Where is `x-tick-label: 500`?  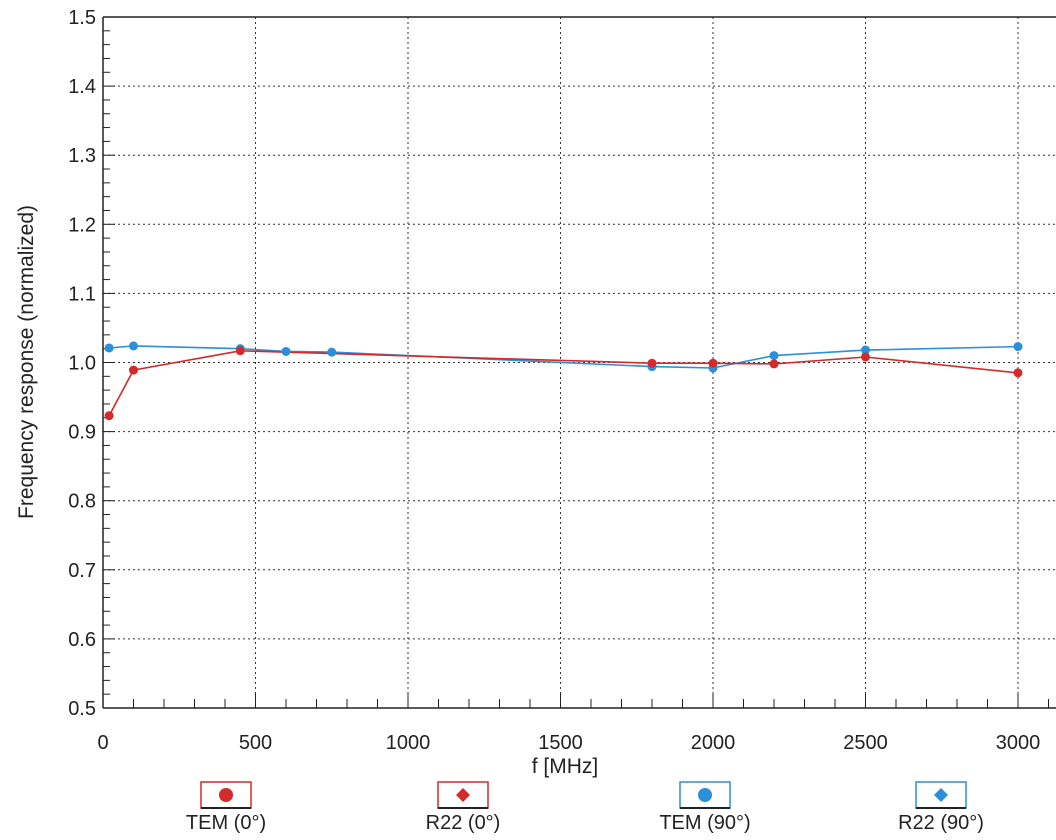 x-tick-label: 500 is located at coordinates (255, 743).